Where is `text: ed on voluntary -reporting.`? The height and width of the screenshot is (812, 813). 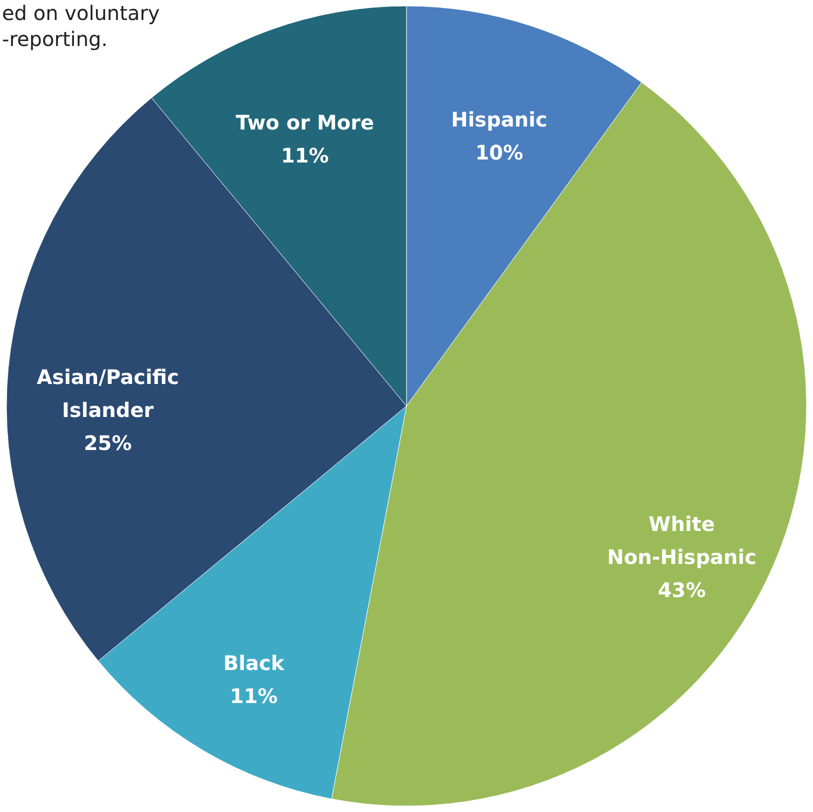 text: ed on voluntary -reporting. is located at coordinates (81, 26).